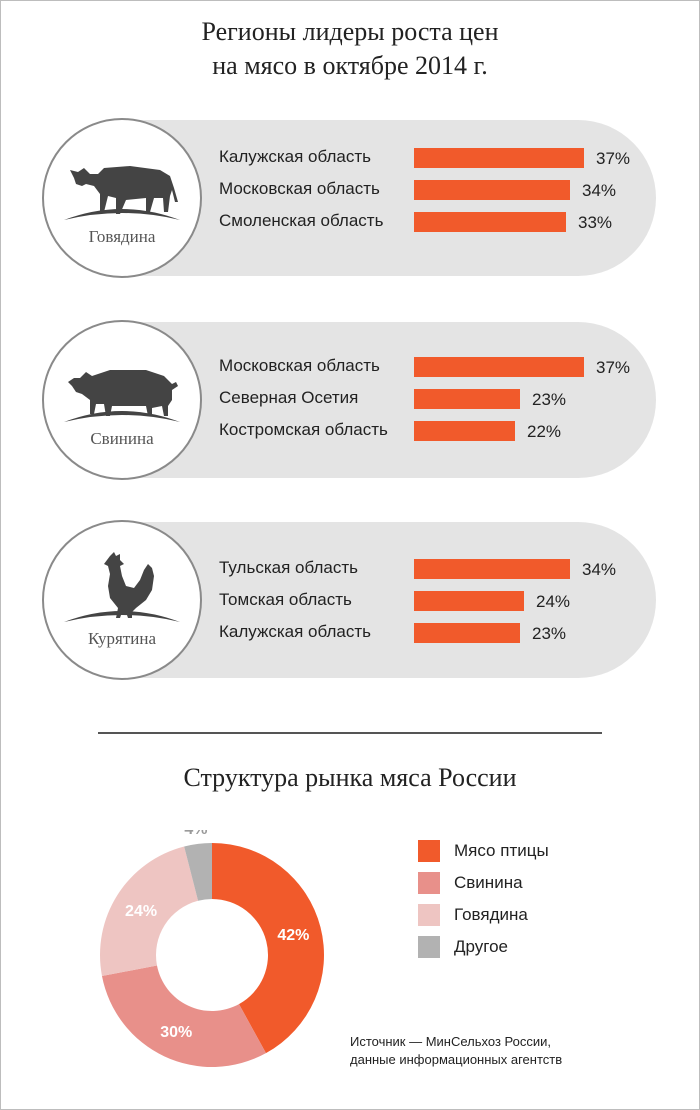  I want to click on pig-icon, so click(122, 396).